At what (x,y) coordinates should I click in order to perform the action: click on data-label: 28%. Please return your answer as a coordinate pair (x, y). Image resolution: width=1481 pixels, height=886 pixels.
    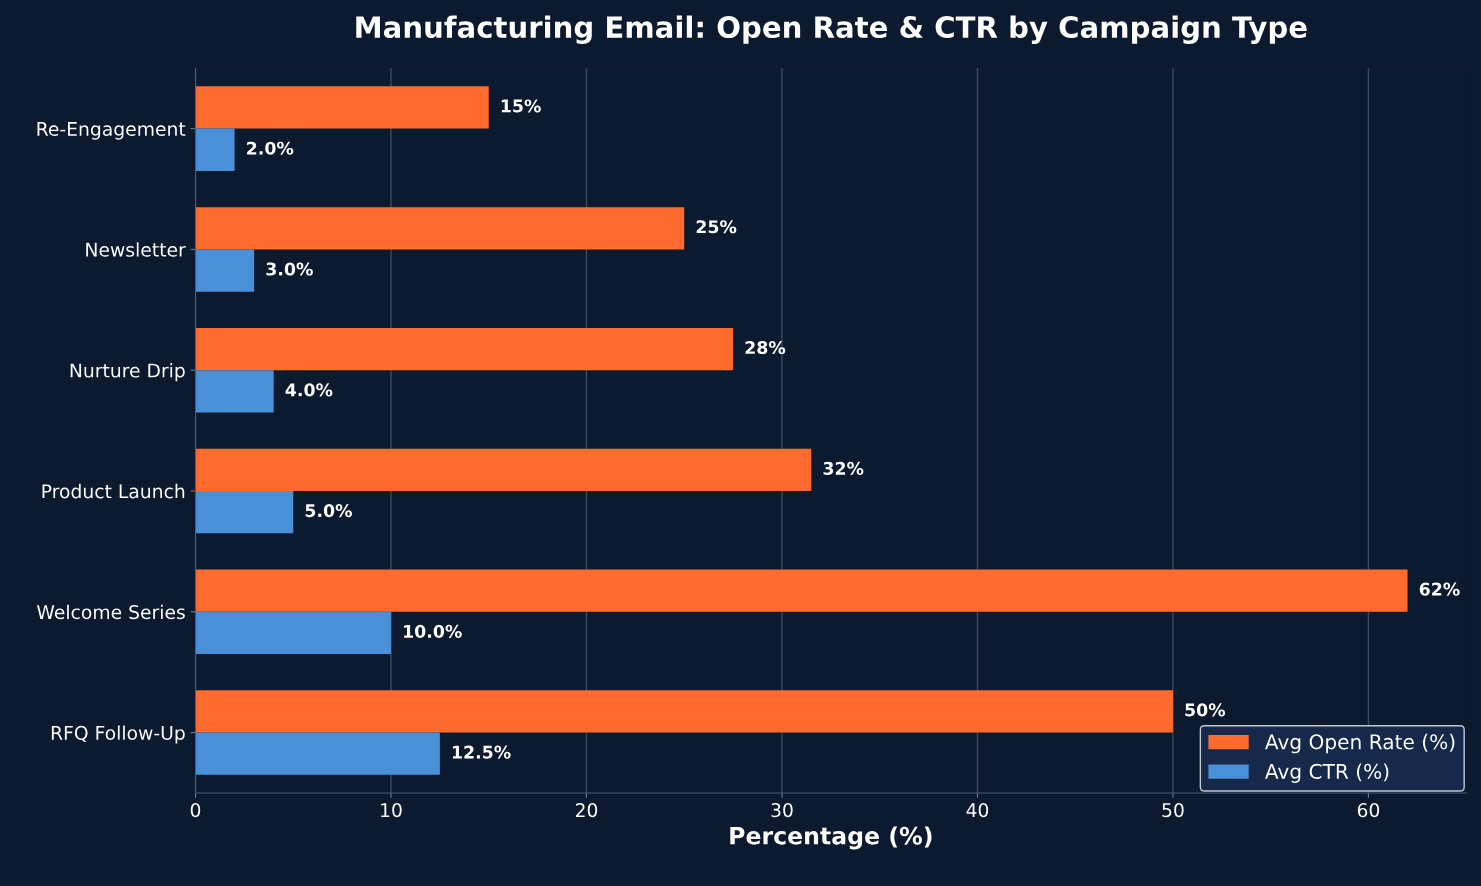
    Looking at the image, I should click on (765, 347).